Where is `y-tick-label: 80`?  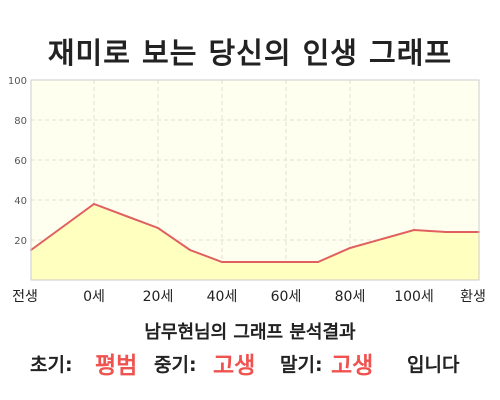 y-tick-label: 80 is located at coordinates (20, 121).